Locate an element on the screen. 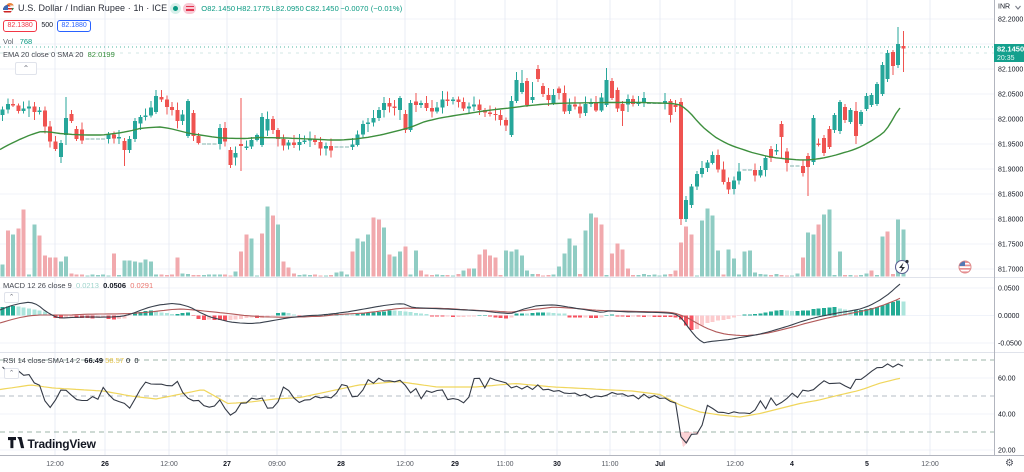 The width and height of the screenshot is (1024, 472). svg-text: 26 is located at coordinates (105, 464).